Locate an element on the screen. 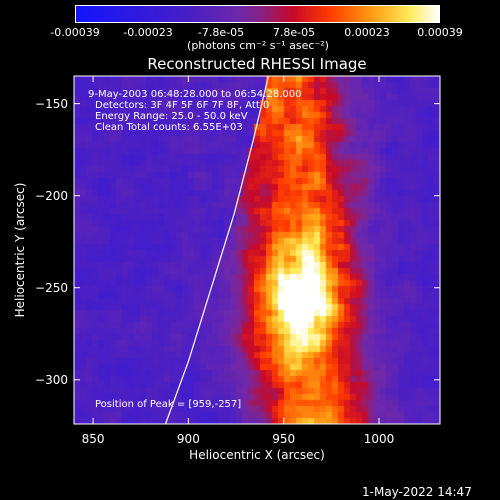  annotation-detectors: Detectors: 3F 4F 5F 6F 7F 8F, Att 0 is located at coordinates (182, 105).